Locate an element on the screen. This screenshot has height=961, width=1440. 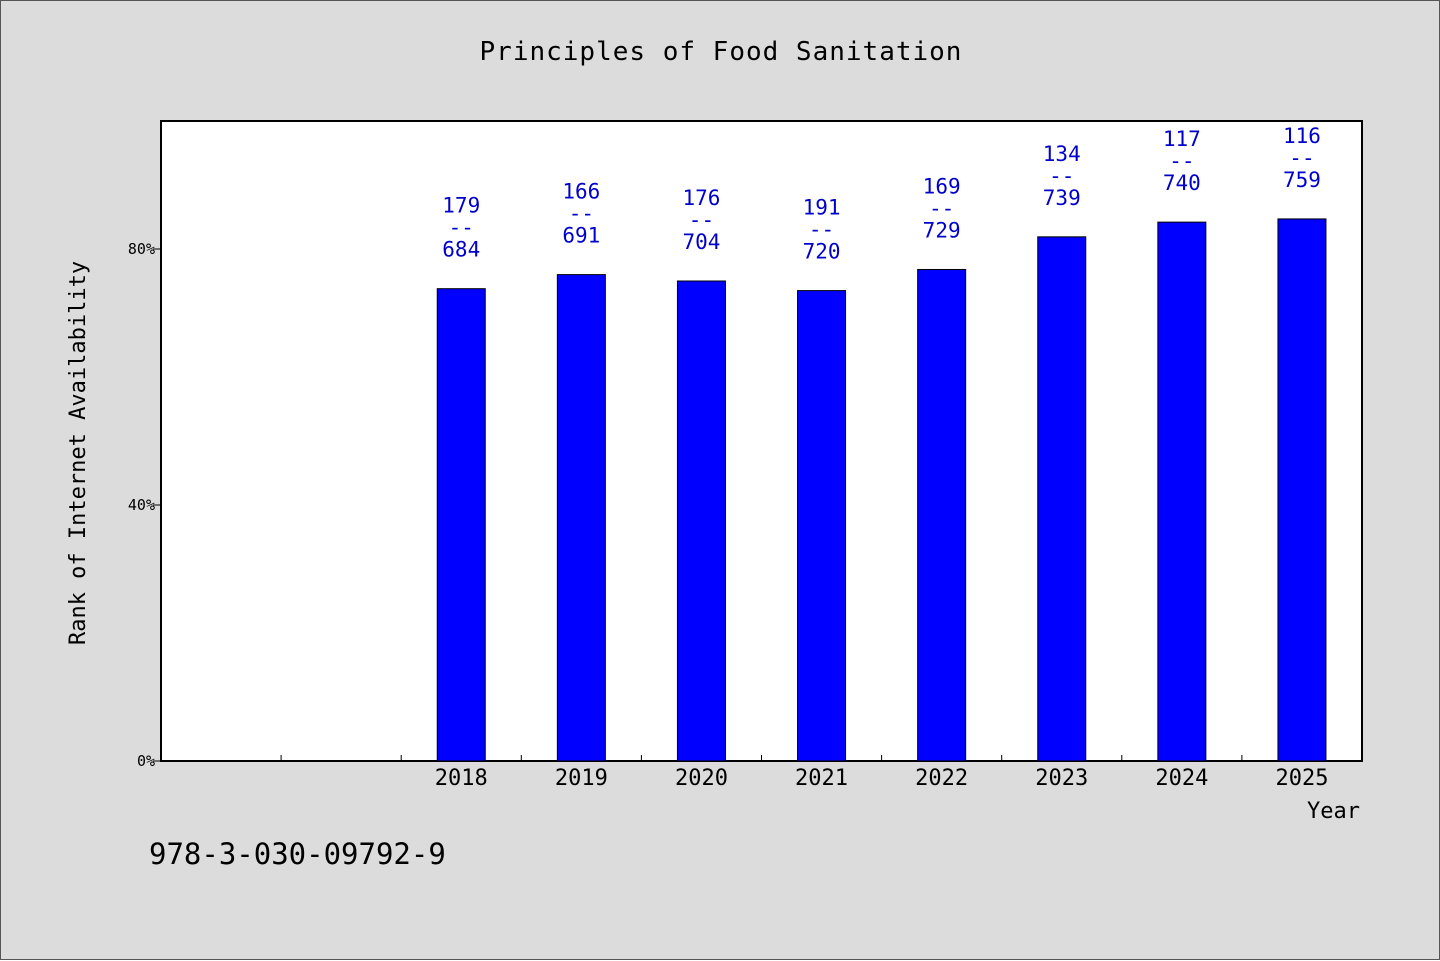
bar-2023 is located at coordinates (1062, 499).